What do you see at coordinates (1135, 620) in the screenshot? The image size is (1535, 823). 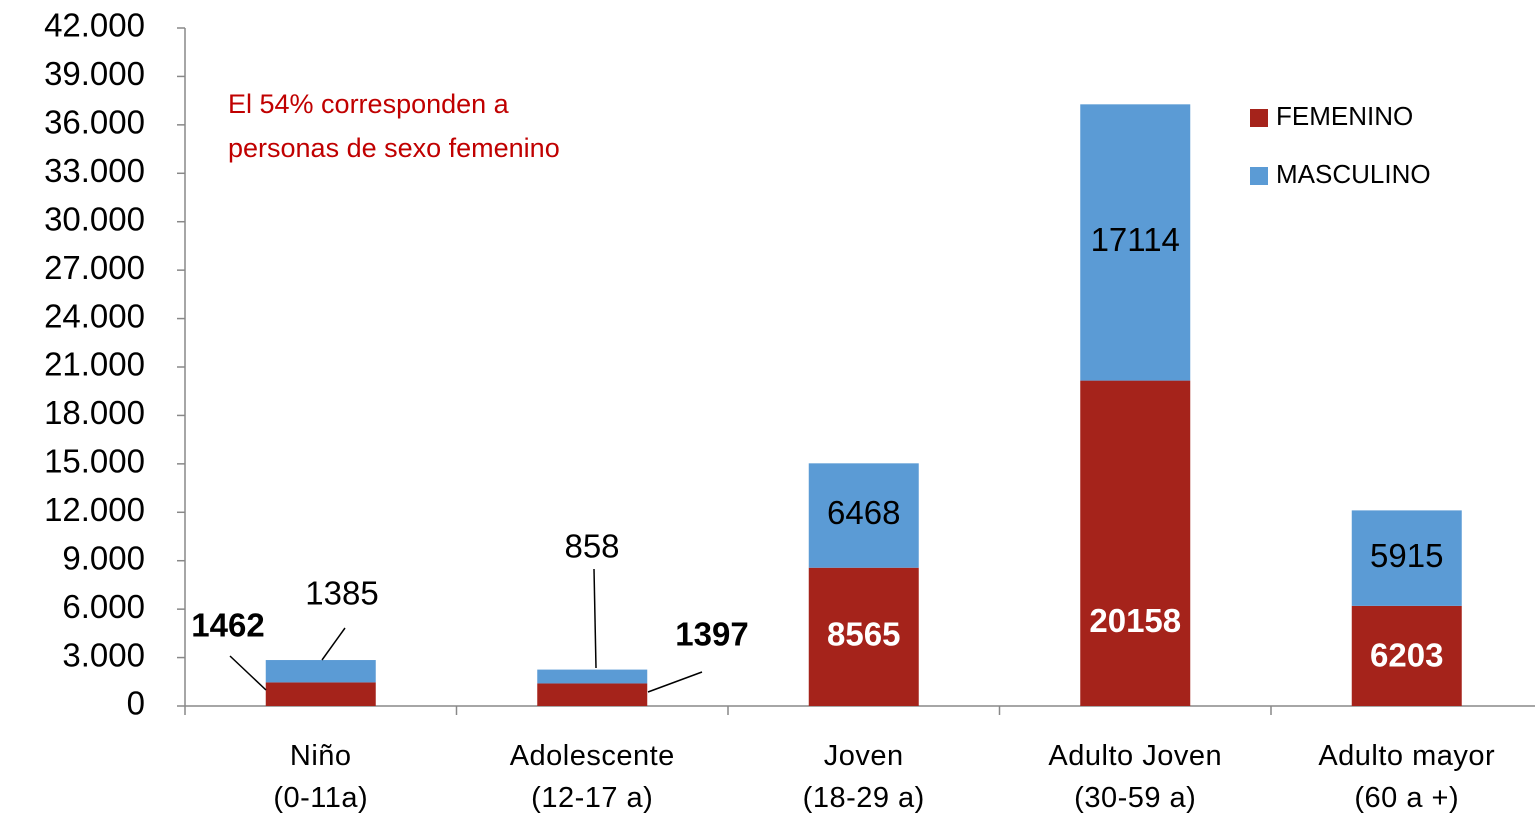 I see `data-label: 20158` at bounding box center [1135, 620].